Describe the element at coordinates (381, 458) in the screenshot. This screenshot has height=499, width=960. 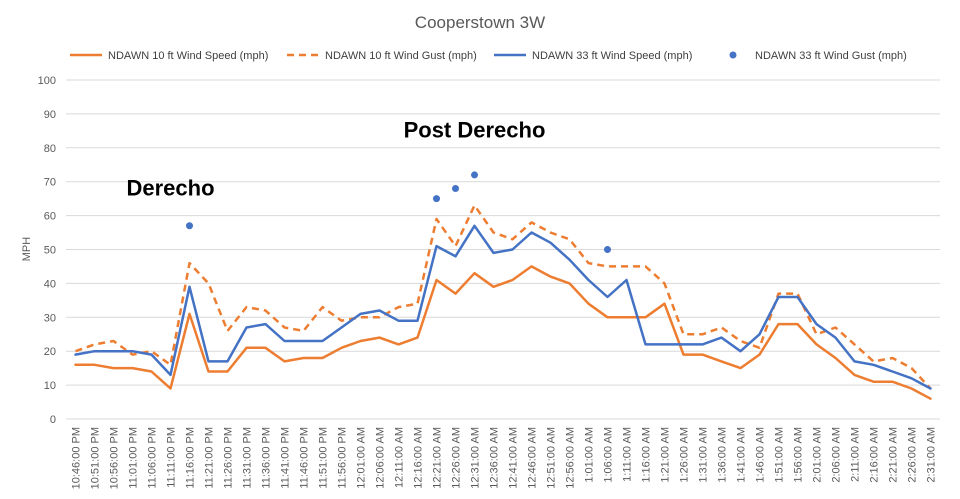
I see `x-tick-label: 12:06:00 AM` at that location.